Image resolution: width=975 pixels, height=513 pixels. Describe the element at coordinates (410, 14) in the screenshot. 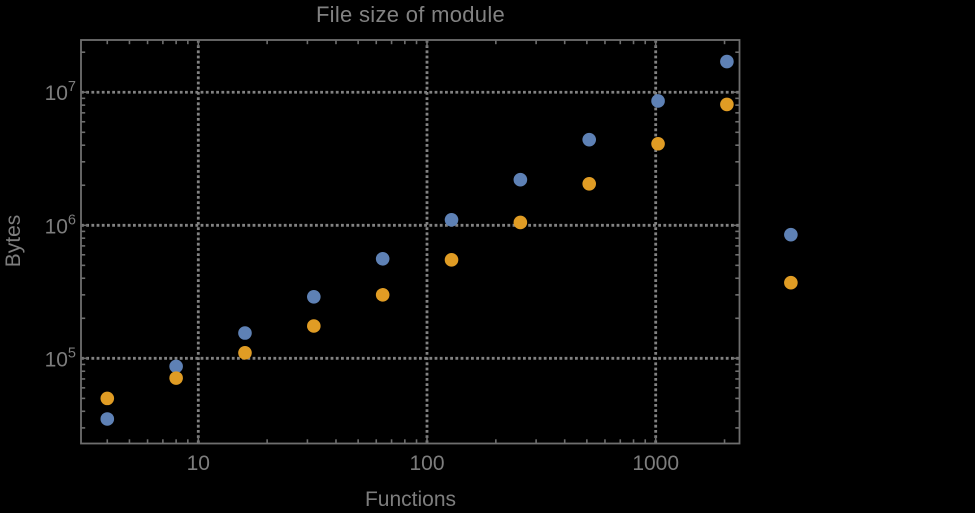

I see `chart-title: File size of module` at that location.